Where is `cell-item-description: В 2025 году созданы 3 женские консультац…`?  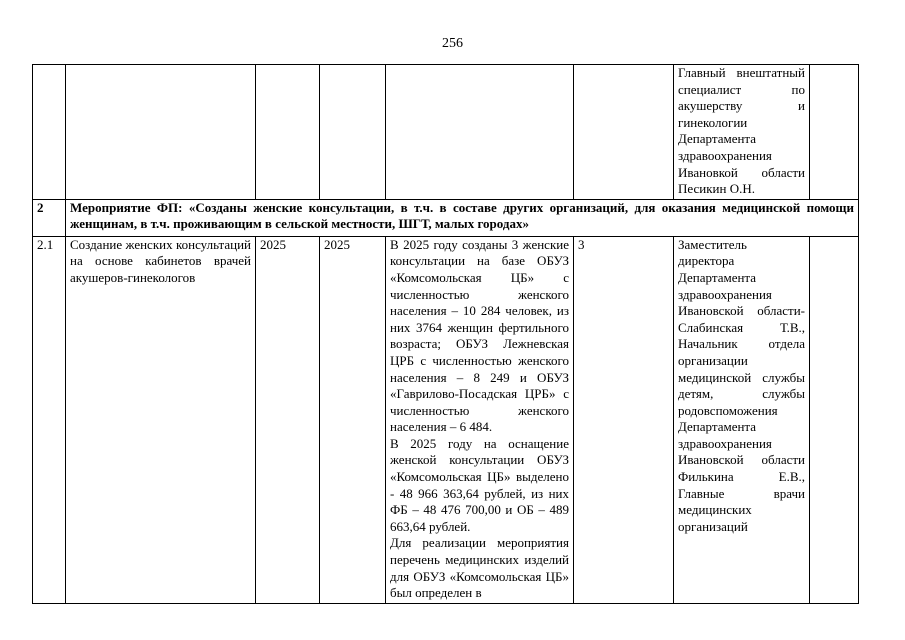
cell-item-description: В 2025 году созданы 3 женские консультац… is located at coordinates (479, 419).